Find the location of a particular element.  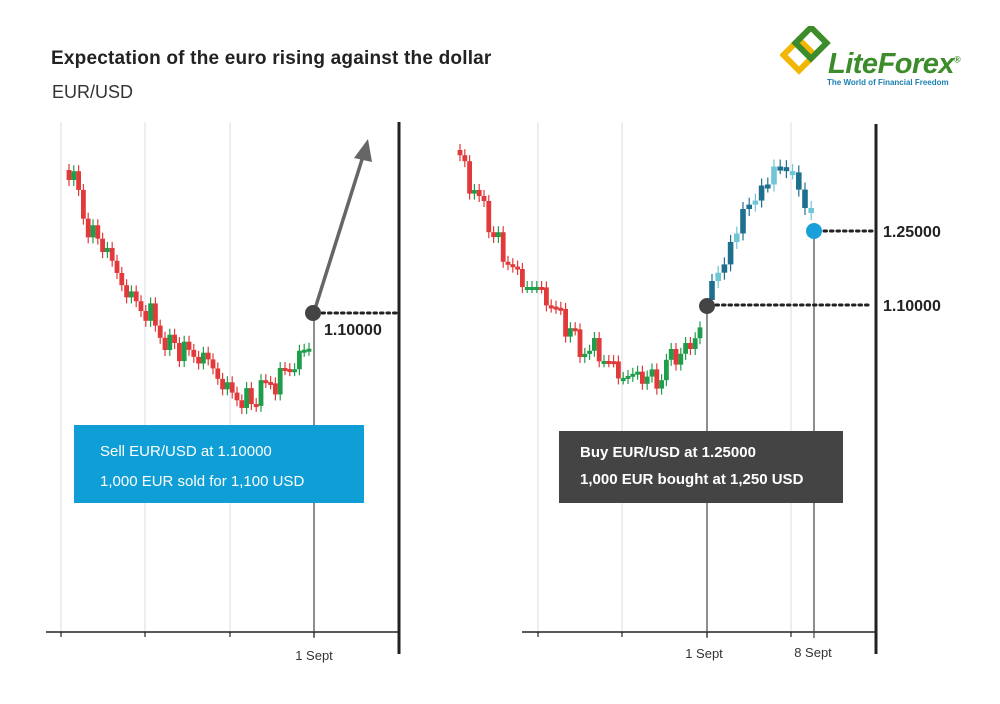

liteforex-logo-mark-icon is located at coordinates (805, 50).